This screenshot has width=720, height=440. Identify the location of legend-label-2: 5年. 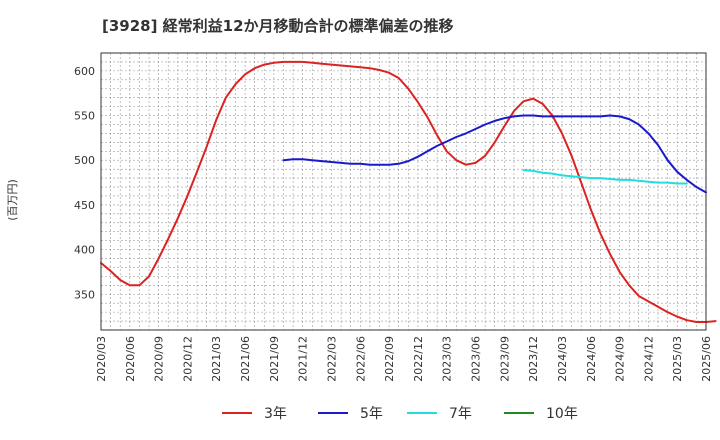
(371, 414).